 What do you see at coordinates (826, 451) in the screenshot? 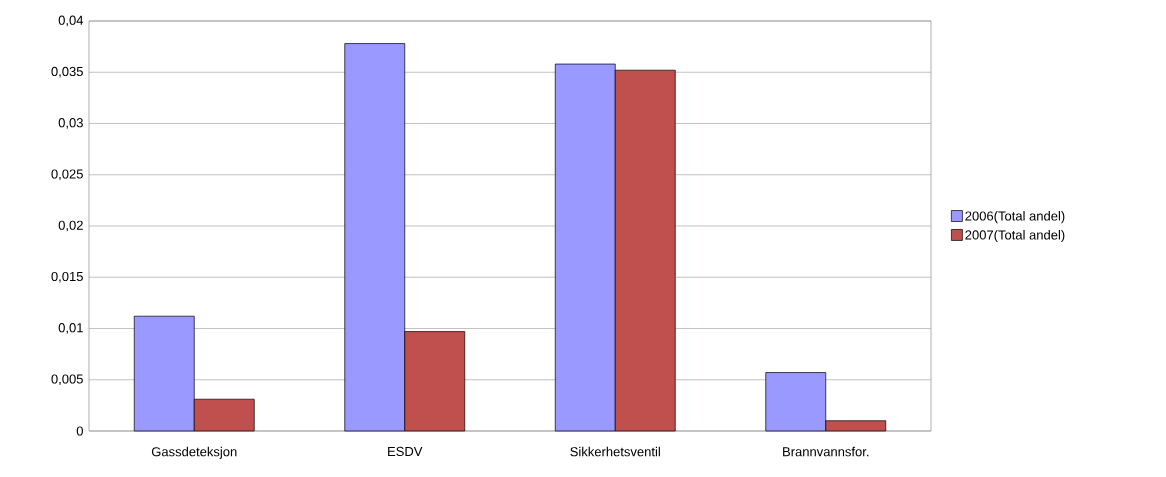
I see `x-tick-label: Brannvannsfor.` at bounding box center [826, 451].